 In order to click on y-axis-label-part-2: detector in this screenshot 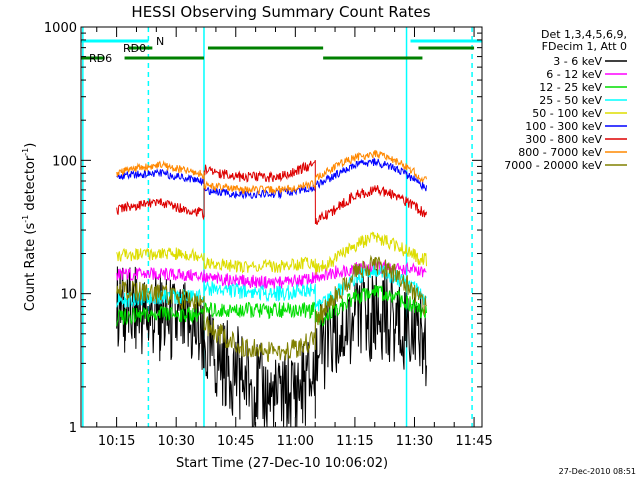, I will do `click(30, 185)`.